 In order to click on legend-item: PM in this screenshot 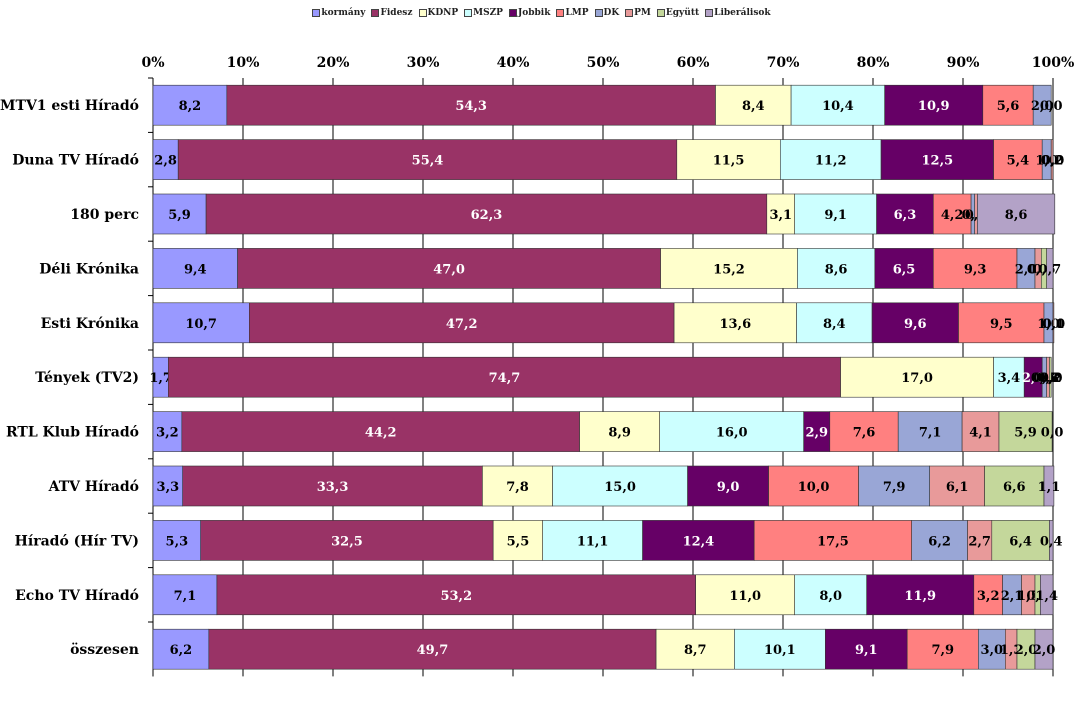, I will do `click(638, 13)`.